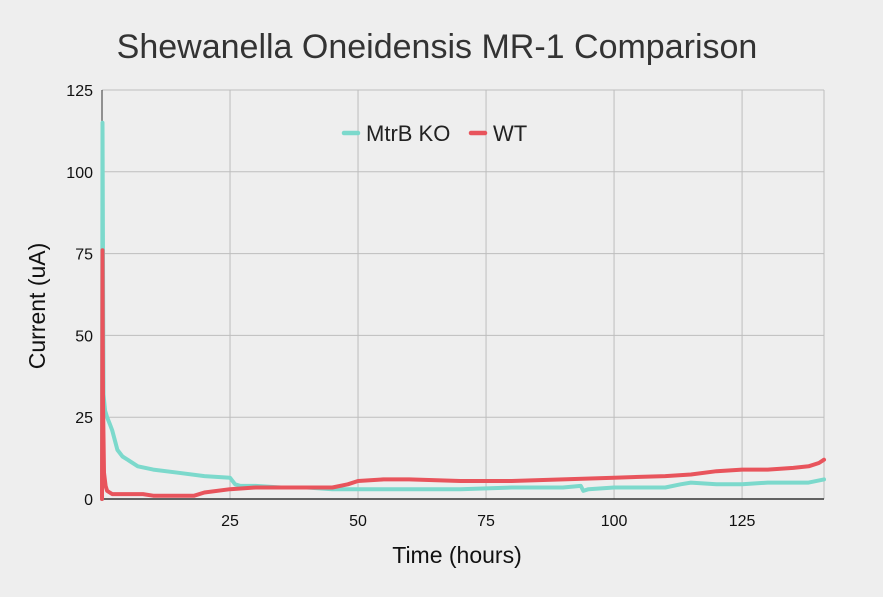  What do you see at coordinates (742, 521) in the screenshot?
I see `x-tick-label: 125` at bounding box center [742, 521].